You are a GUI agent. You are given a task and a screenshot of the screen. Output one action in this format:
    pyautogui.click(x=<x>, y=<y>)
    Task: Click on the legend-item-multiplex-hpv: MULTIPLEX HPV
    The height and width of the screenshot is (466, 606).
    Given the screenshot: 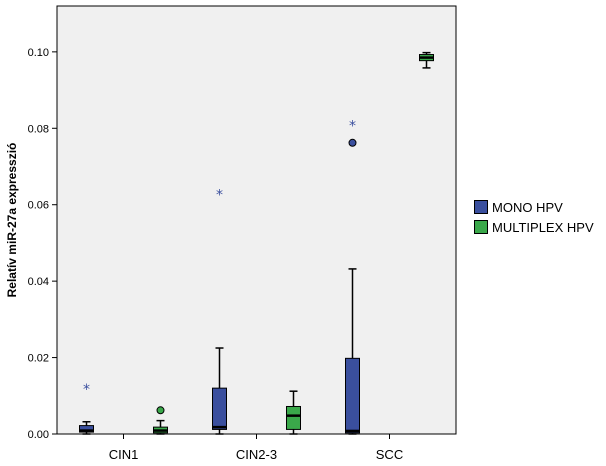 What is the action you would take?
    pyautogui.click(x=534, y=227)
    